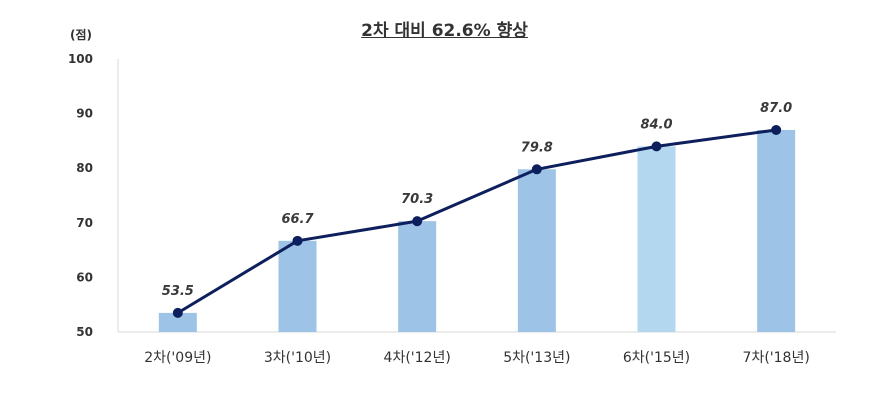 Image resolution: width=889 pixels, height=414 pixels. I want to click on data-label: 53.5, so click(178, 291).